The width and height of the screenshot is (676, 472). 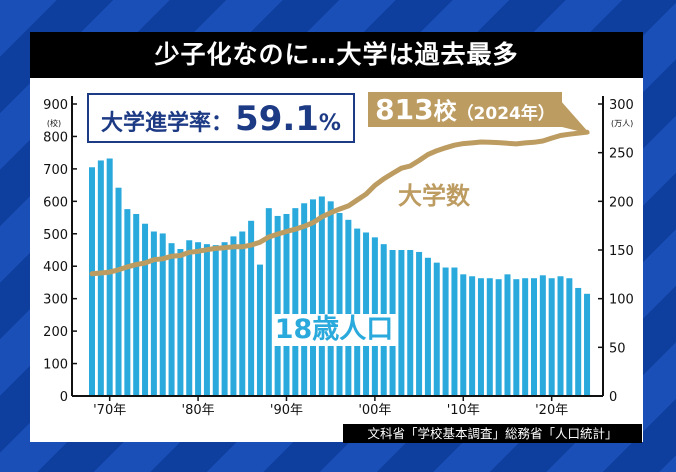 I want to click on bar-2010, so click(x=463, y=335).